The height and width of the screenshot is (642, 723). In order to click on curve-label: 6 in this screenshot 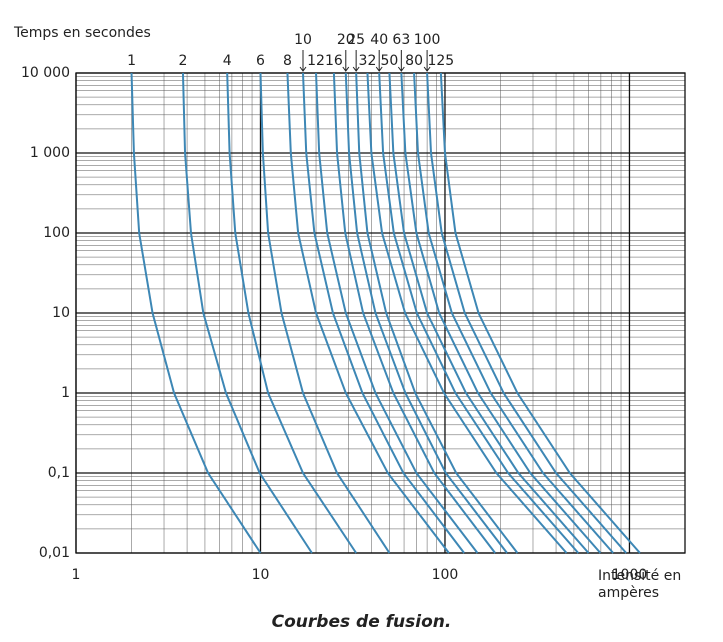, I will do `click(260, 61)`.